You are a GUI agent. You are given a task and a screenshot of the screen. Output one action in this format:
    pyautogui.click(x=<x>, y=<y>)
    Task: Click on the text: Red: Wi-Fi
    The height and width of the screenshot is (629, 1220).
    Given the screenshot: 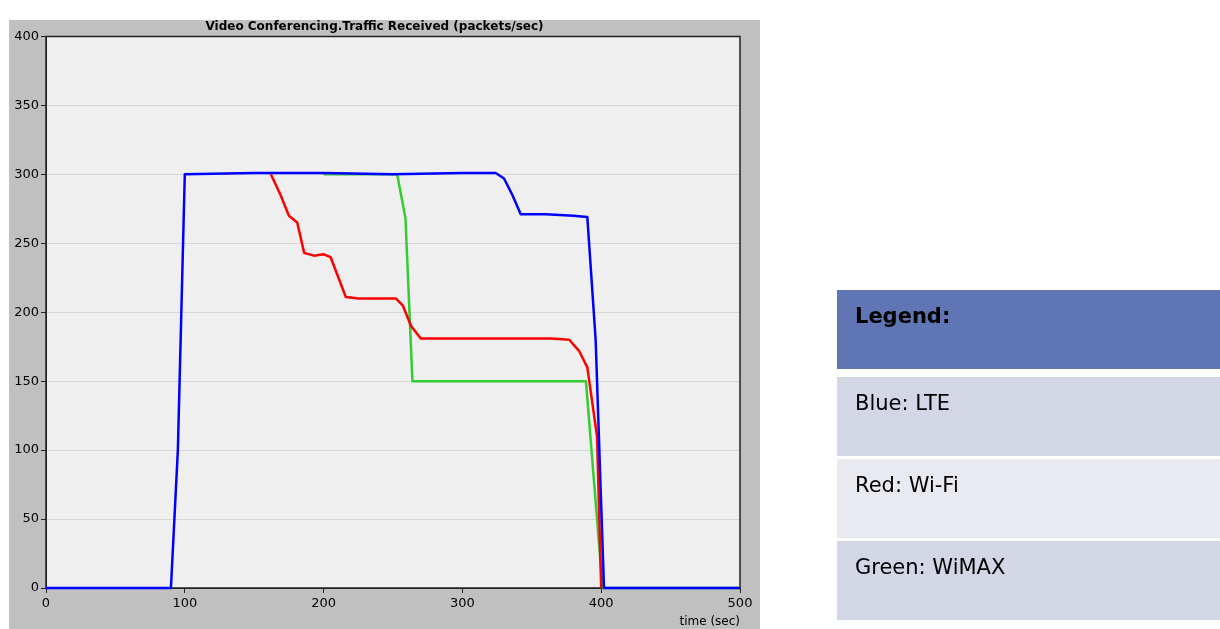 What is the action you would take?
    pyautogui.click(x=1028, y=498)
    